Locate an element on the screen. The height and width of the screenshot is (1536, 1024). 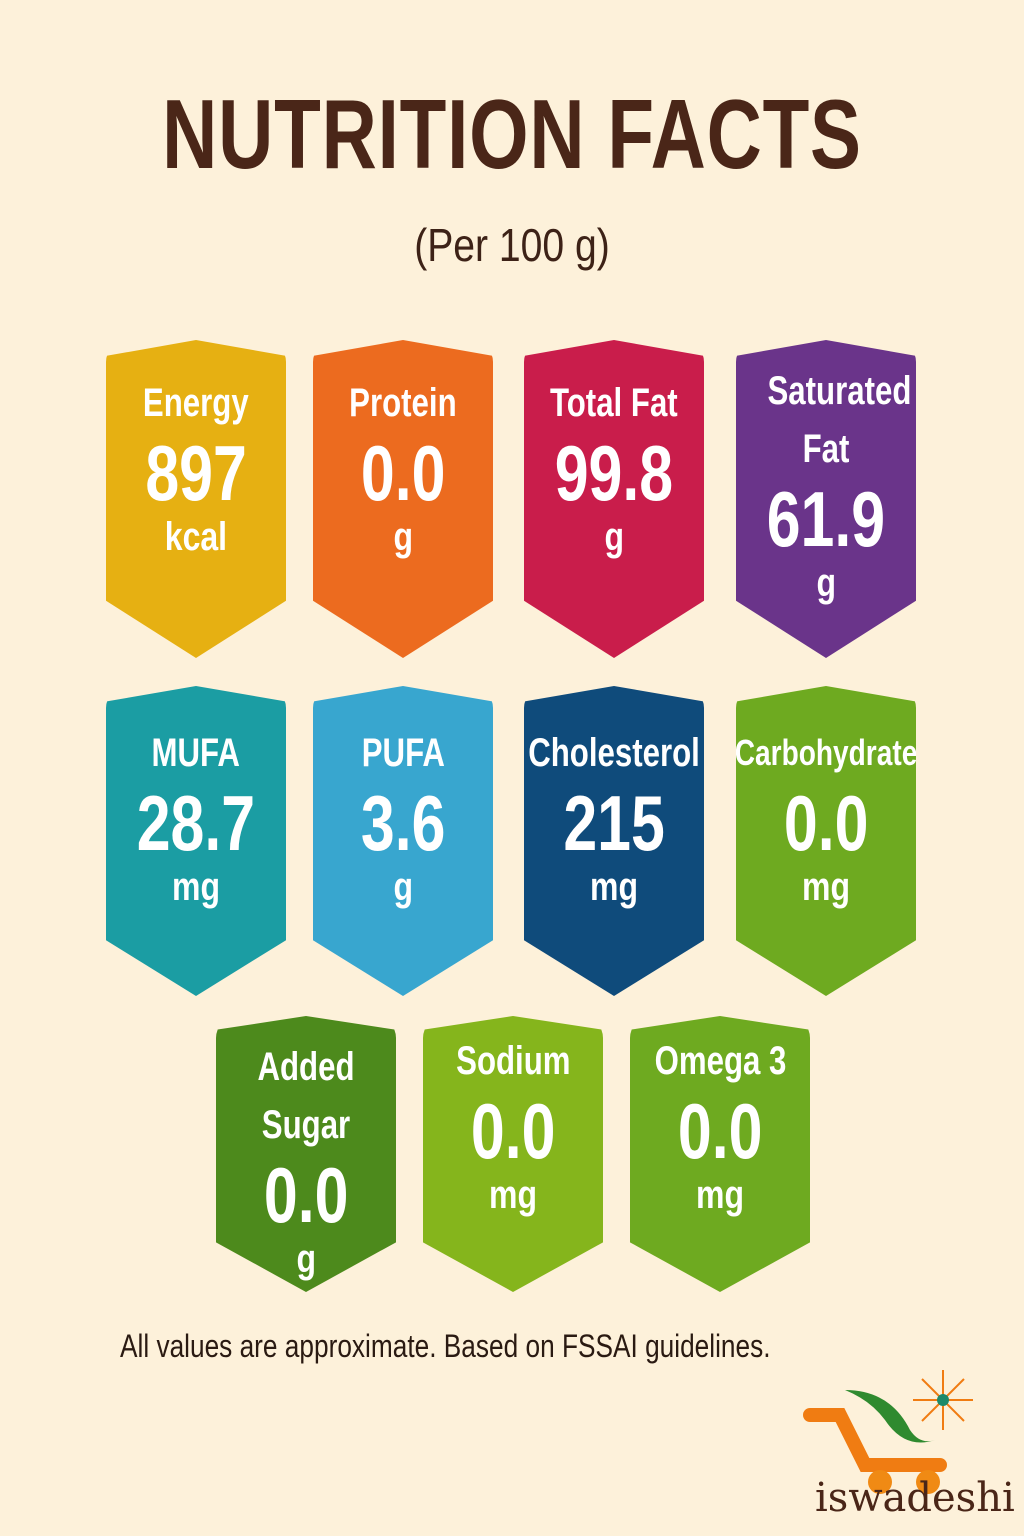
nutrient-label: Total Fat is located at coordinates (614, 403).